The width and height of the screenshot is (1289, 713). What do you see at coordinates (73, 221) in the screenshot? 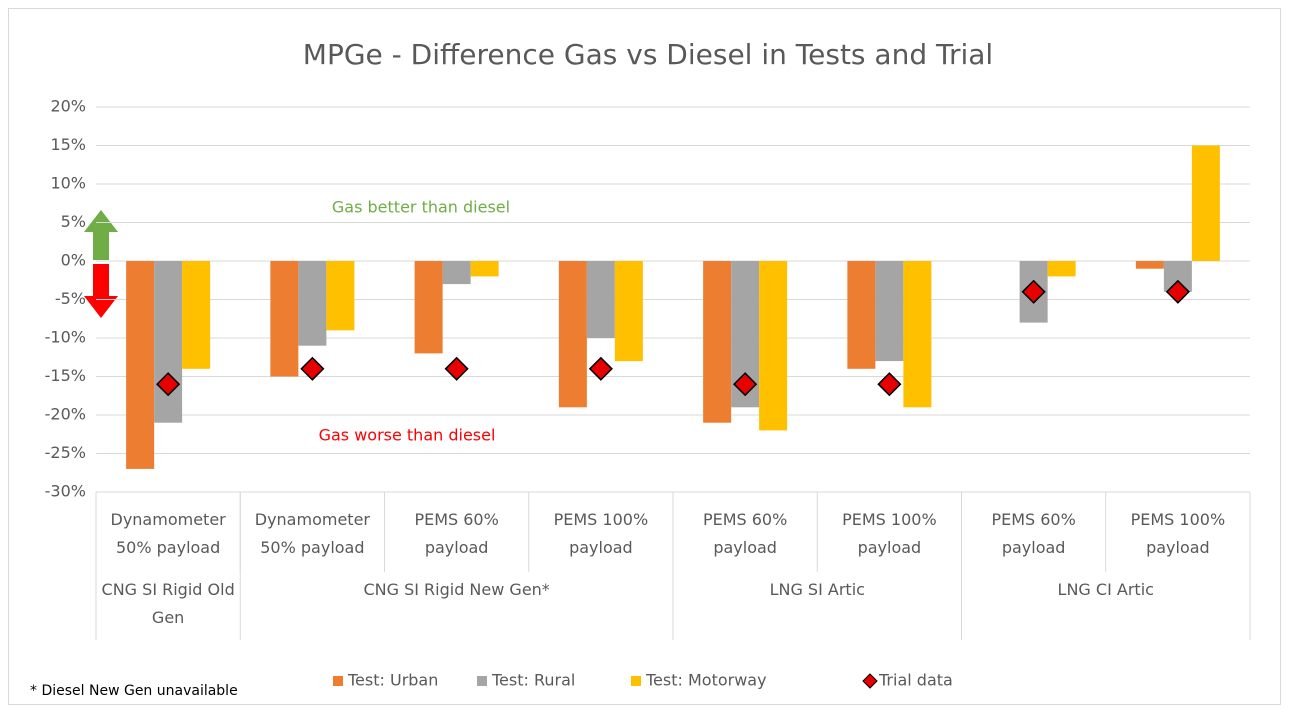
I see `y-tick-label: 5%` at bounding box center [73, 221].